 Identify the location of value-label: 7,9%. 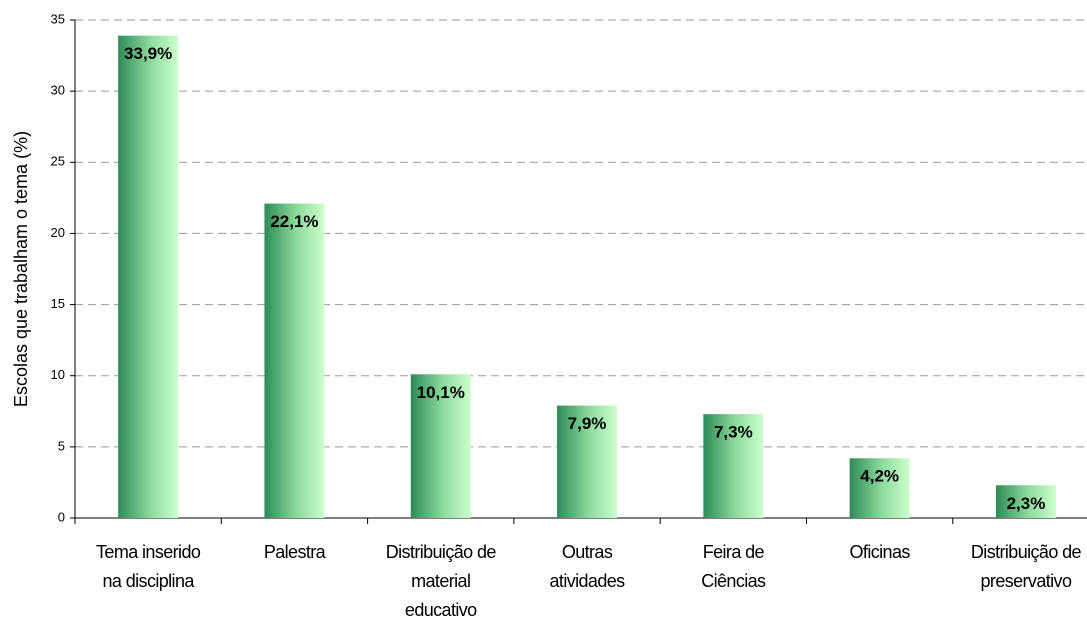
(587, 423).